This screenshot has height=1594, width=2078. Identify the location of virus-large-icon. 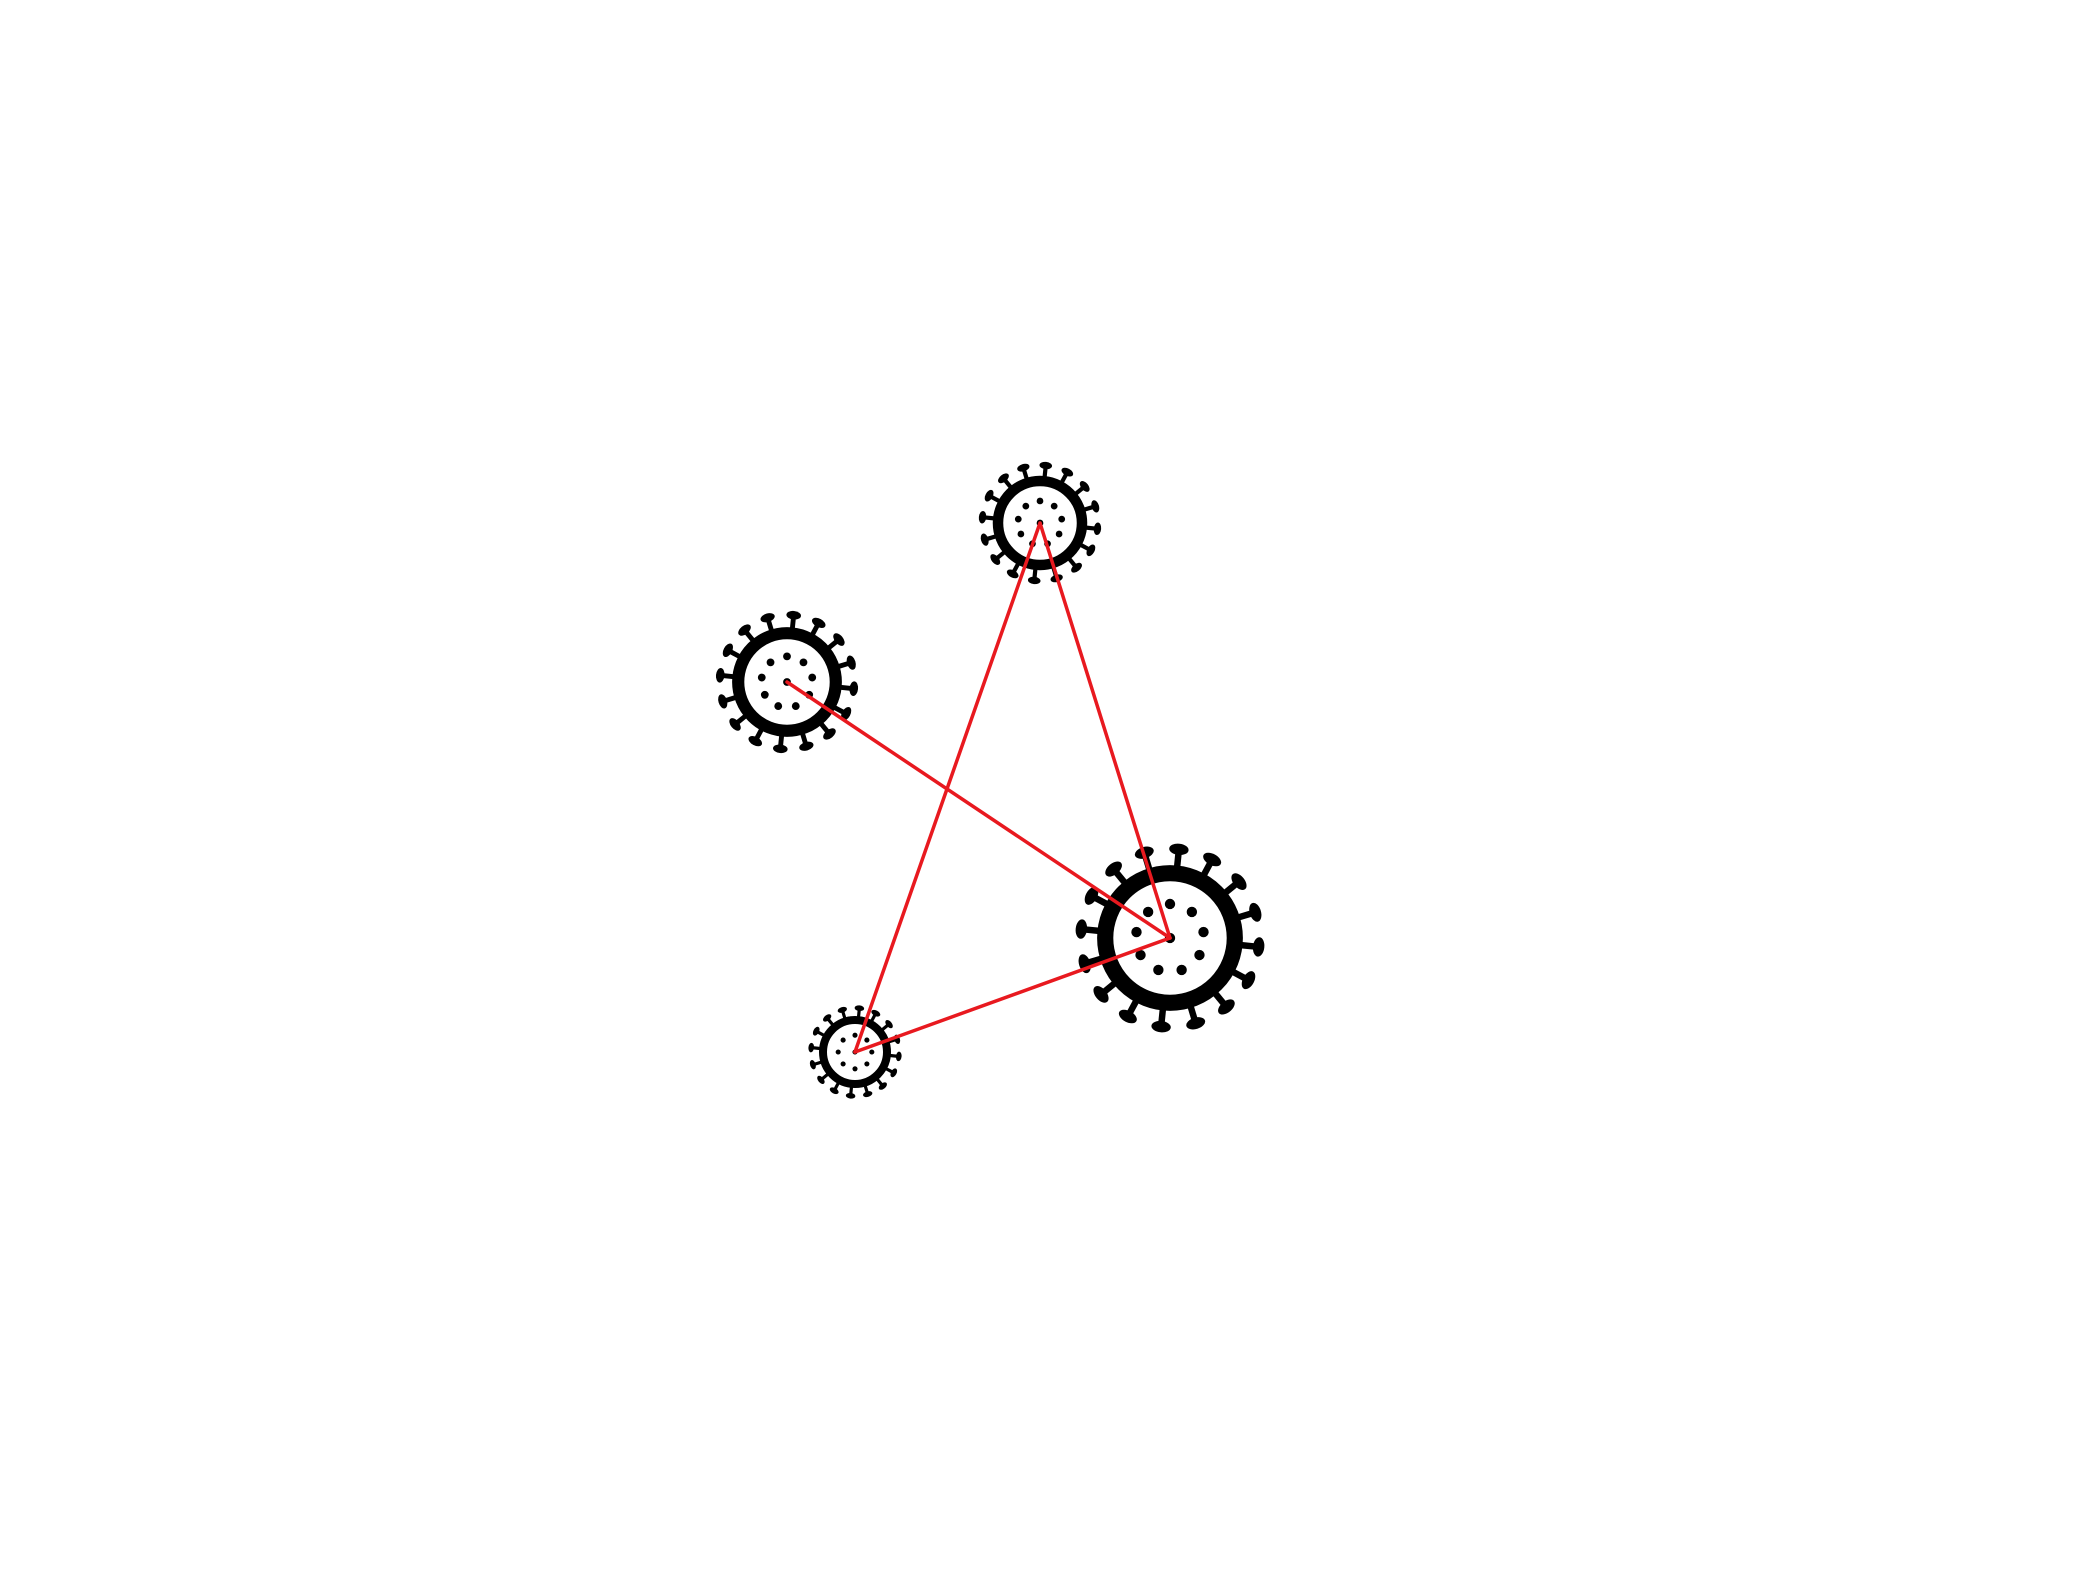
(1170, 938).